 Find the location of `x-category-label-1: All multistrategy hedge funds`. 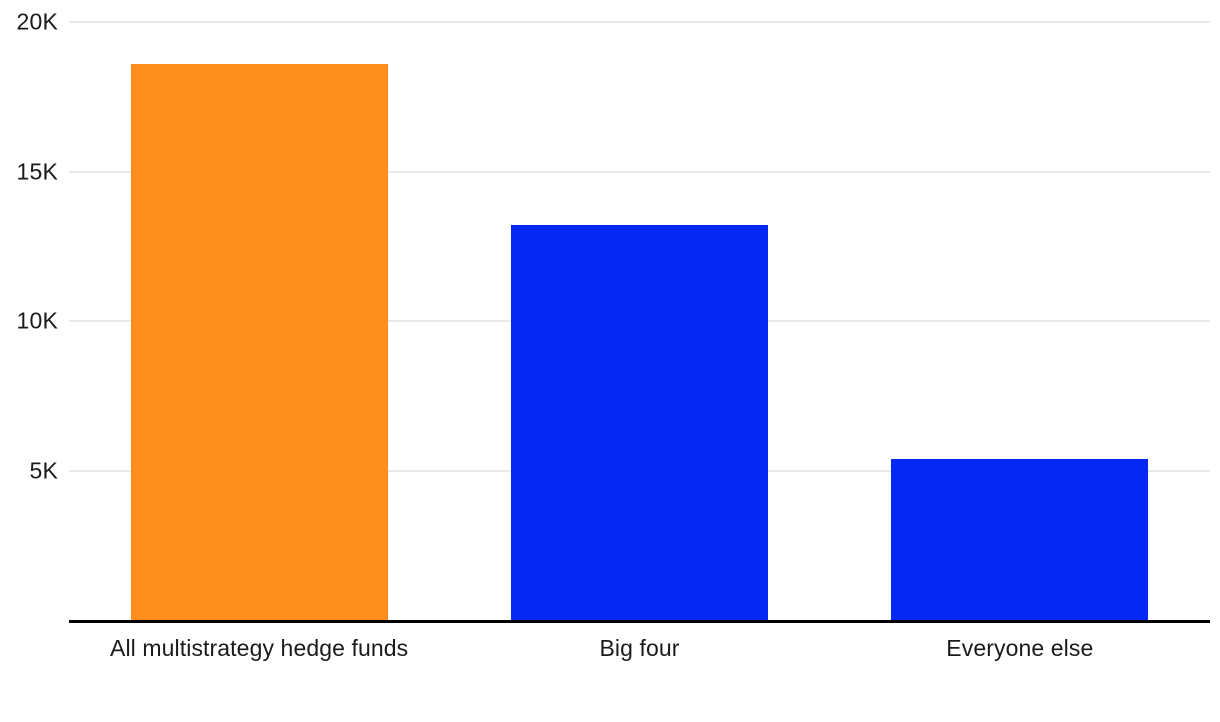

x-category-label-1: All multistrategy hedge funds is located at coordinates (259, 648).